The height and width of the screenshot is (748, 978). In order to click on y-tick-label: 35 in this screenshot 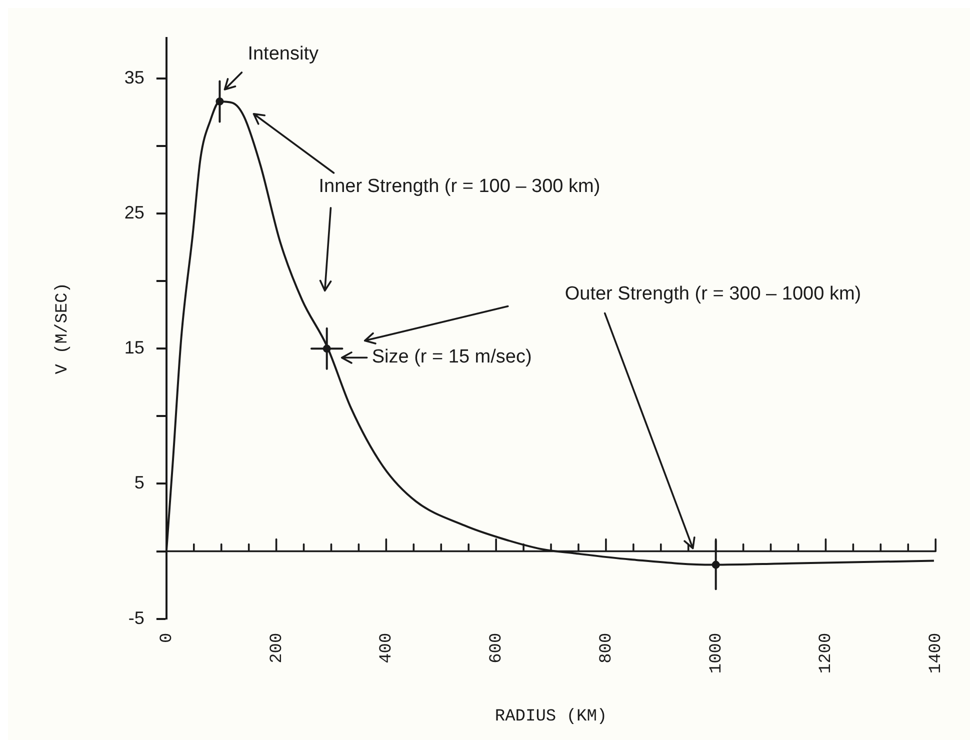, I will do `click(134, 77)`.